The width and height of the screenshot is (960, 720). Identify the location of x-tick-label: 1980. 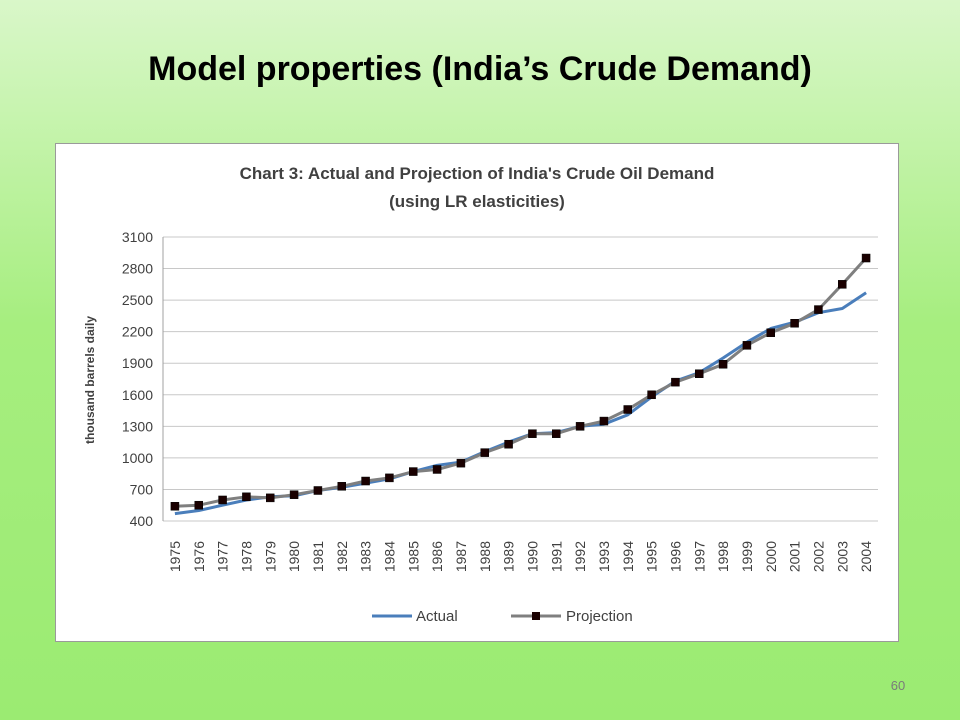
(294, 556).